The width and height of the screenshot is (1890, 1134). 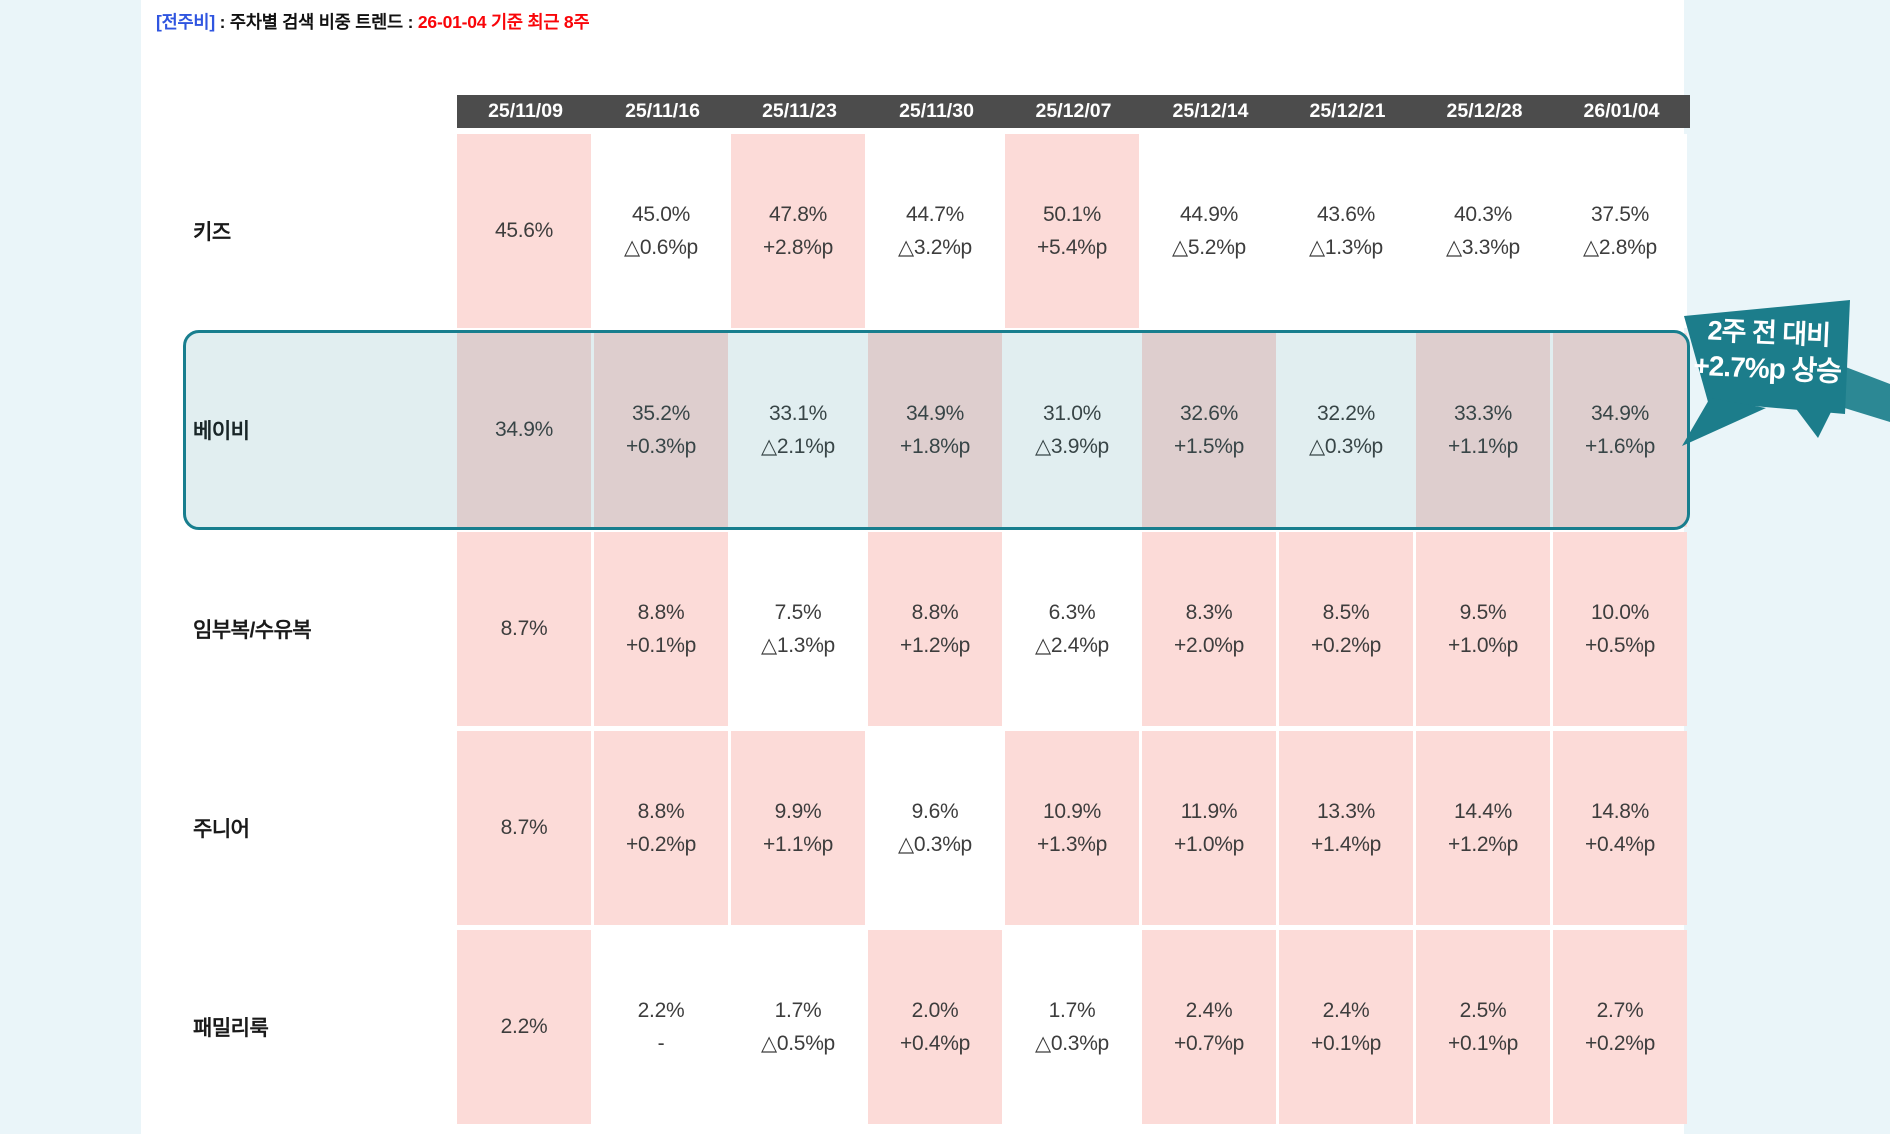 I want to click on data-cell: 8.3% +2.0%p, so click(x=1209, y=629).